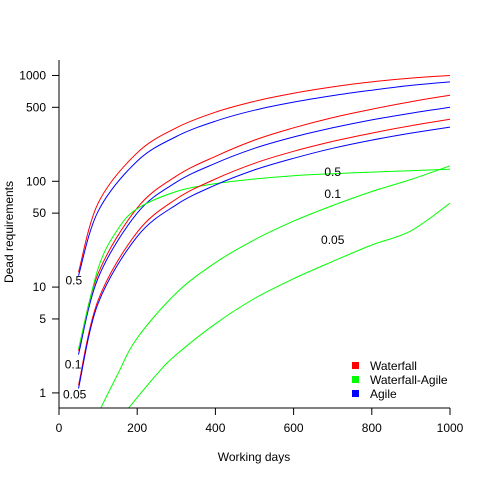 Image resolution: width=480 pixels, height=480 pixels. What do you see at coordinates (59, 428) in the screenshot?
I see `x-tick-label: 0` at bounding box center [59, 428].